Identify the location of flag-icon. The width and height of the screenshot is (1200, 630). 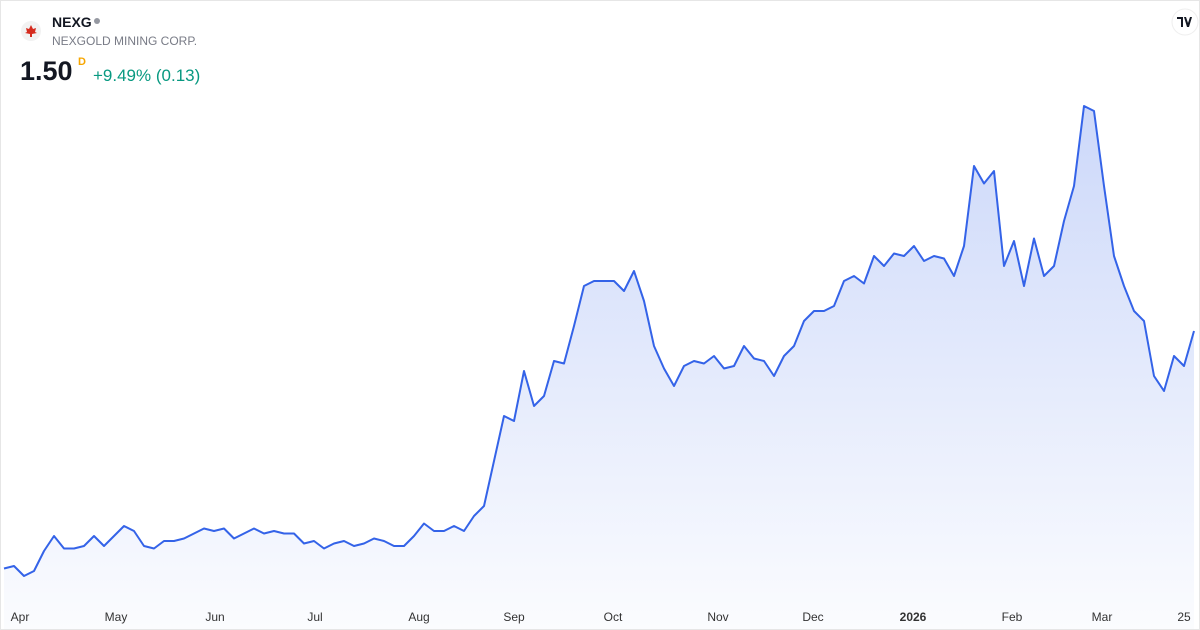
(31, 31).